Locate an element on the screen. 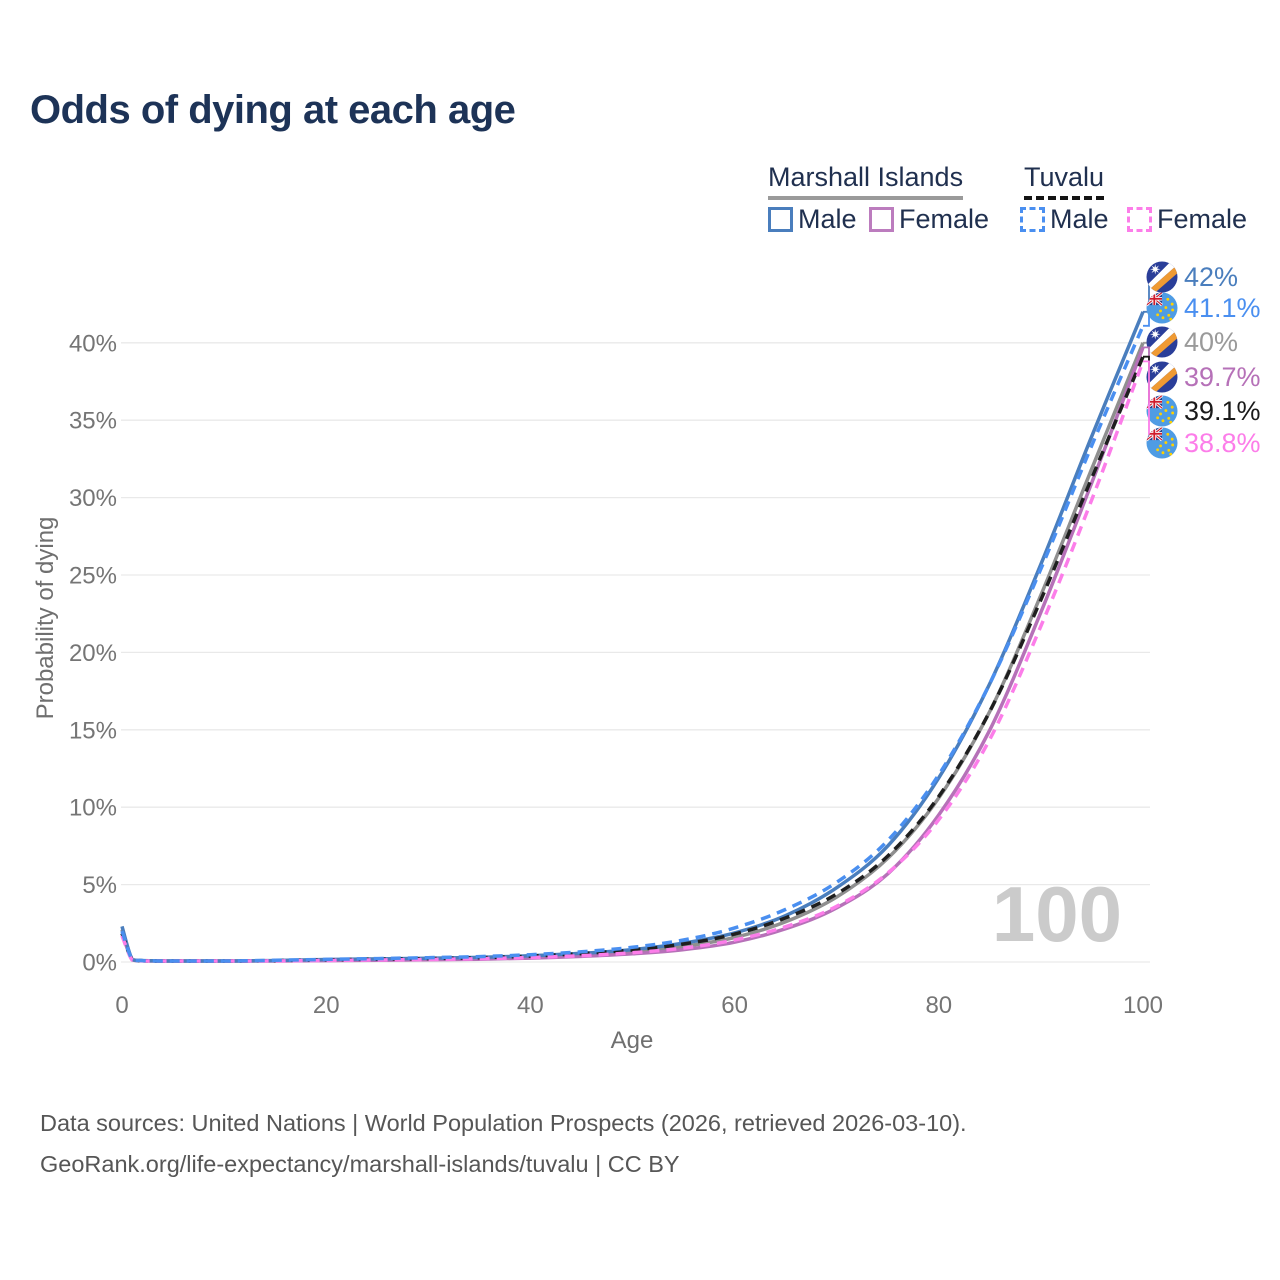  legend-item-marshall-islands-male: Male is located at coordinates (812, 219).